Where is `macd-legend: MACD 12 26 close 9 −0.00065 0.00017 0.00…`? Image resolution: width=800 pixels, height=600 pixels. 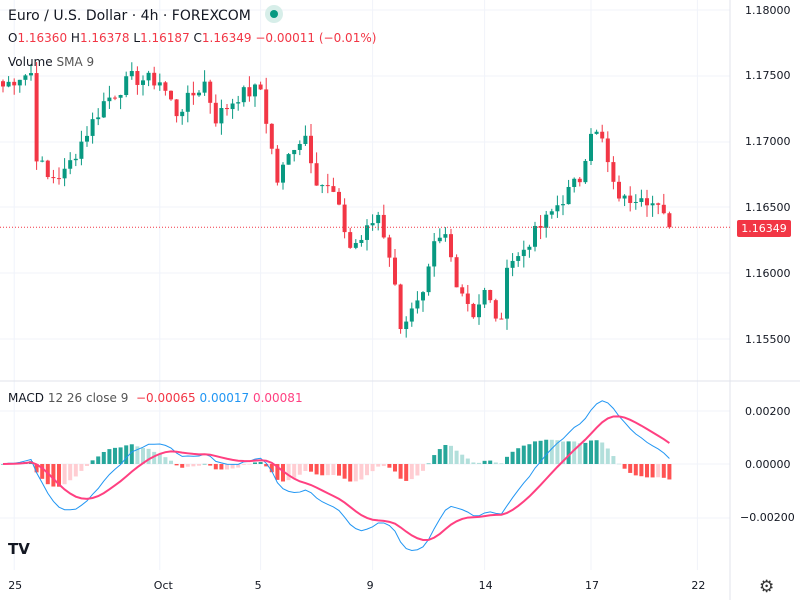
macd-legend: MACD 12 26 close 9 −0.00065 0.00017 0.00… is located at coordinates (155, 398).